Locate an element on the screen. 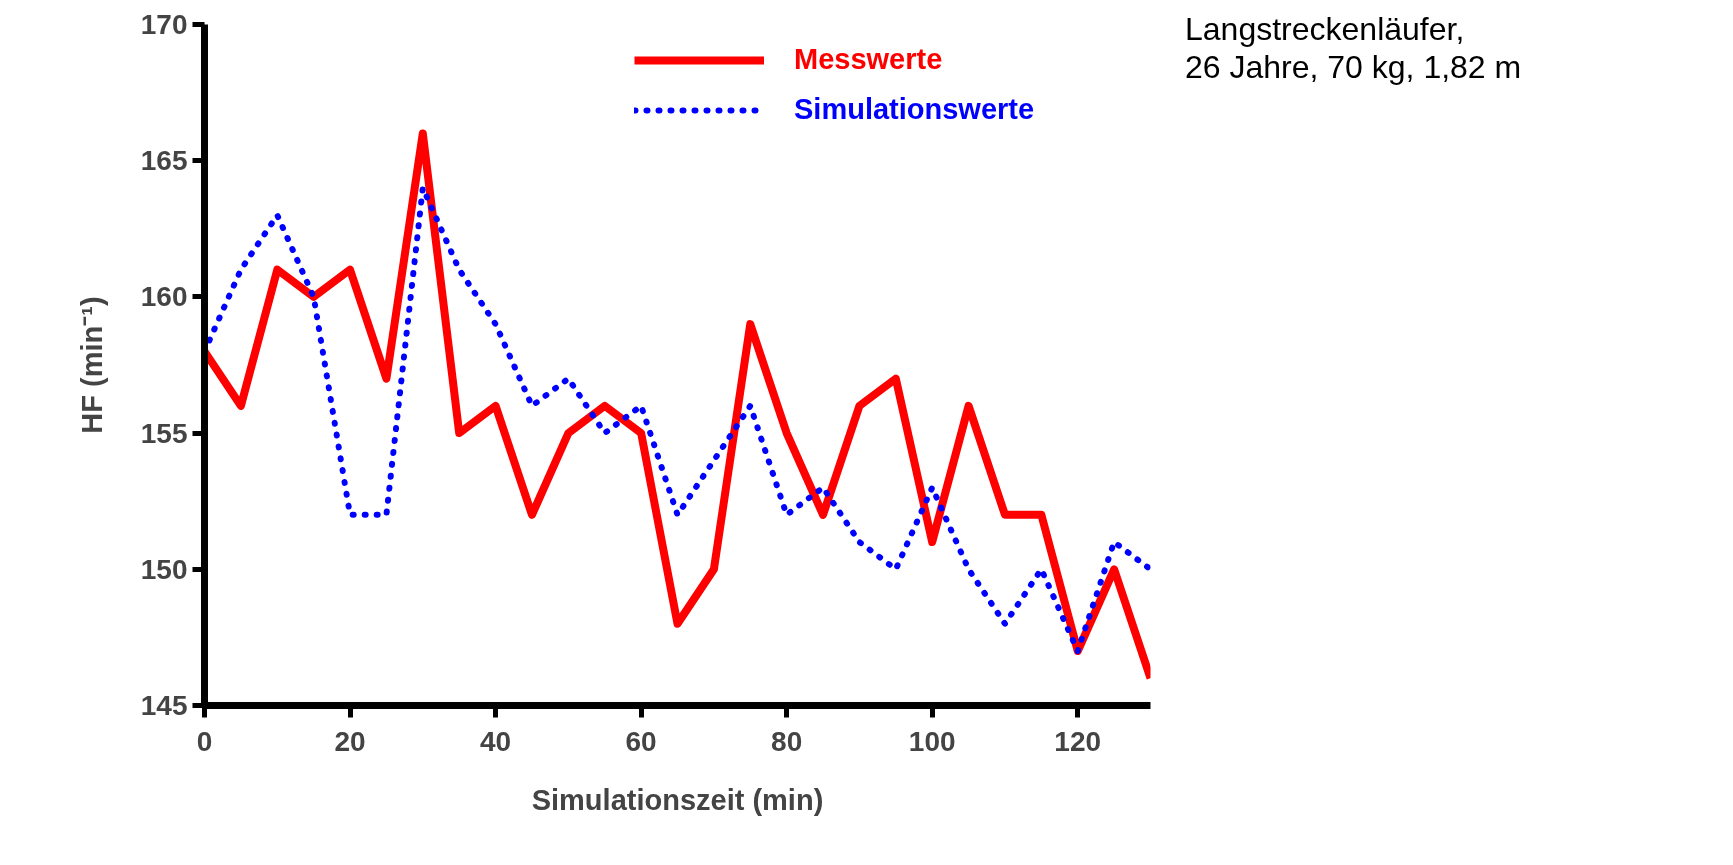 The image size is (1733, 865). x-tick-label: 20 is located at coordinates (350, 741).